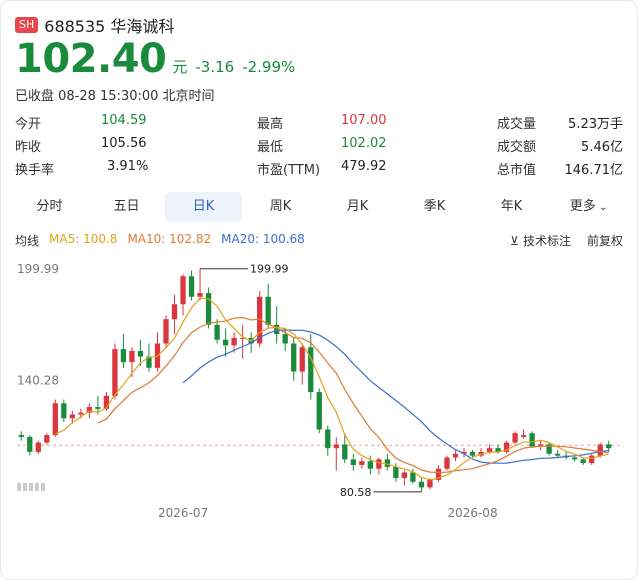 This screenshot has width=638, height=580. Describe the element at coordinates (321, 147) in the screenshot. I see `stats-row: 昨收 105.56 最低 102.02 成交额 5.46亿` at that location.